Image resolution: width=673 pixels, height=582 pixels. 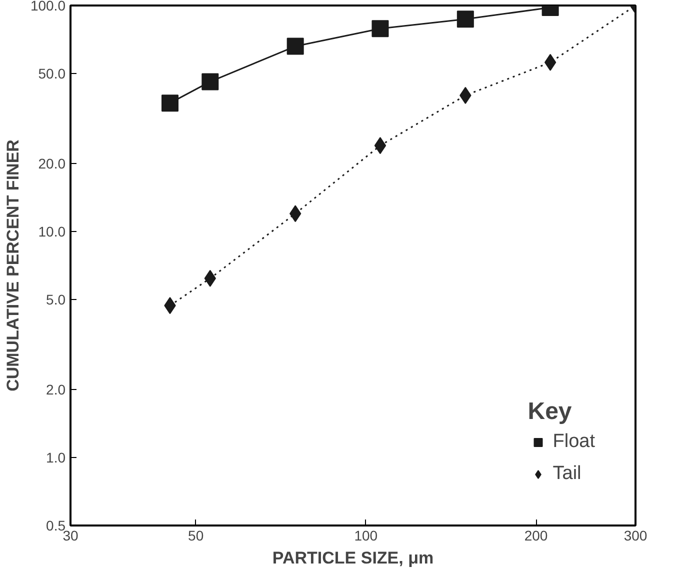 I want to click on x-tick-label: 50, so click(x=196, y=536).